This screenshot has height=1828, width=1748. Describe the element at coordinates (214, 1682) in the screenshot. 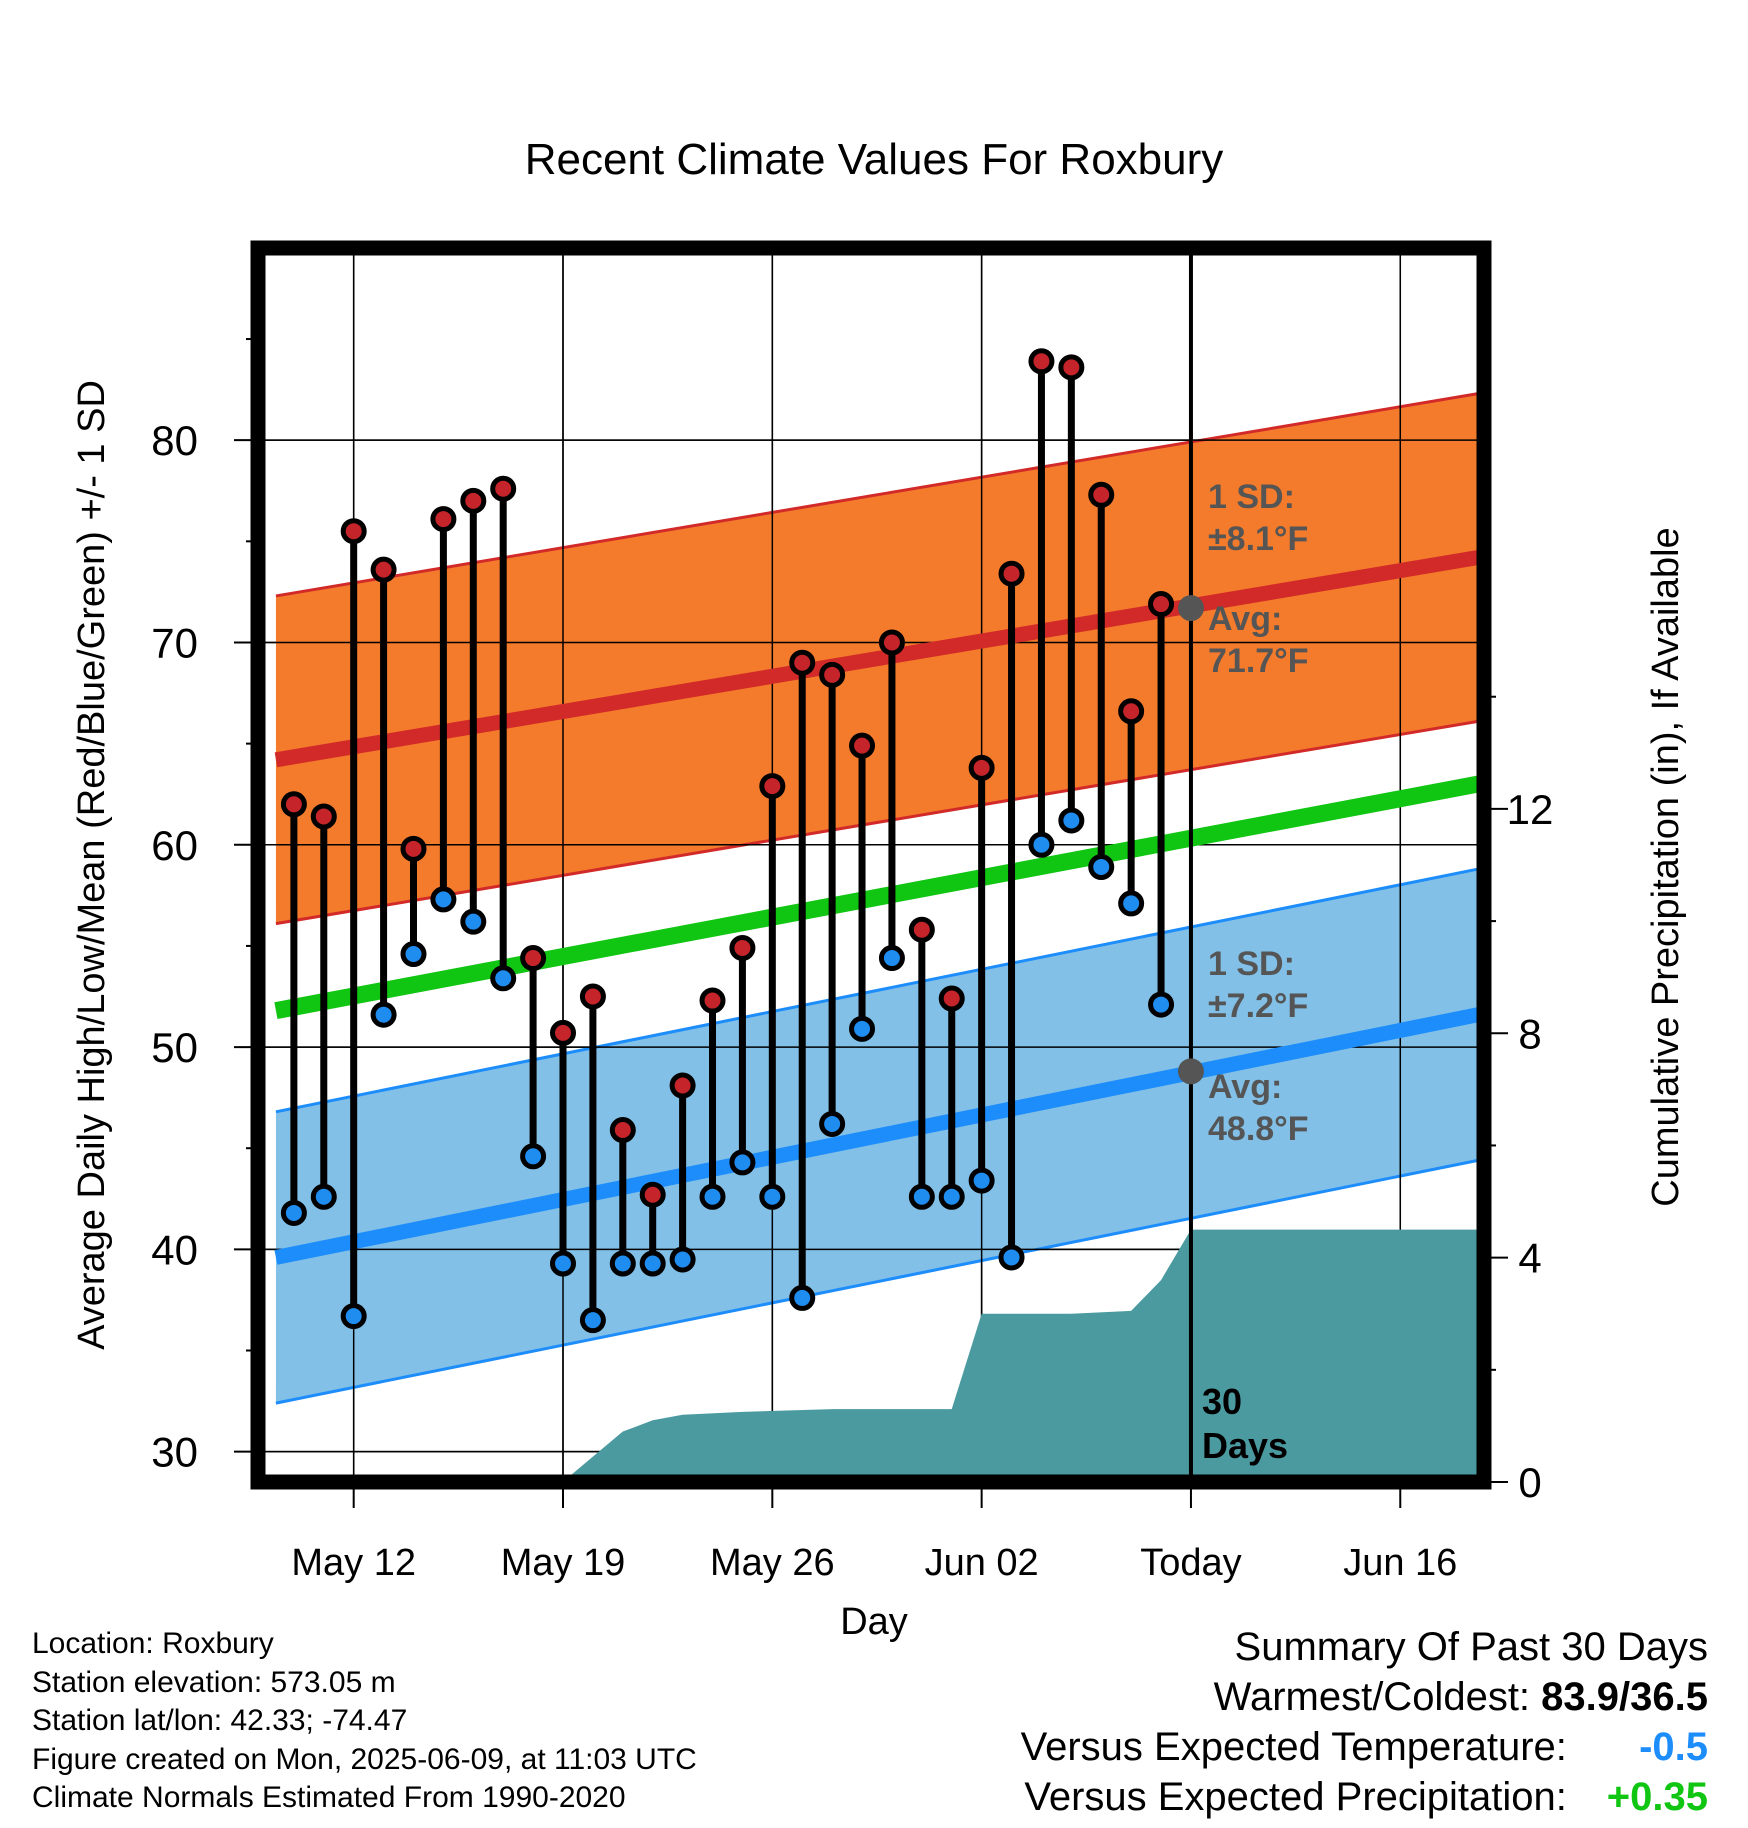

I see `elevation-text: Station elevation: 573.05 m` at that location.